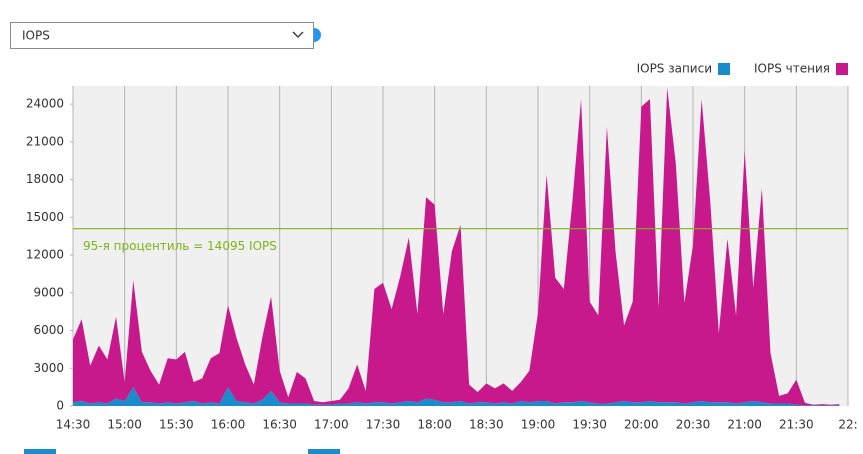  What do you see at coordinates (45, 104) in the screenshot?
I see `y-tick-label: 24000` at bounding box center [45, 104].